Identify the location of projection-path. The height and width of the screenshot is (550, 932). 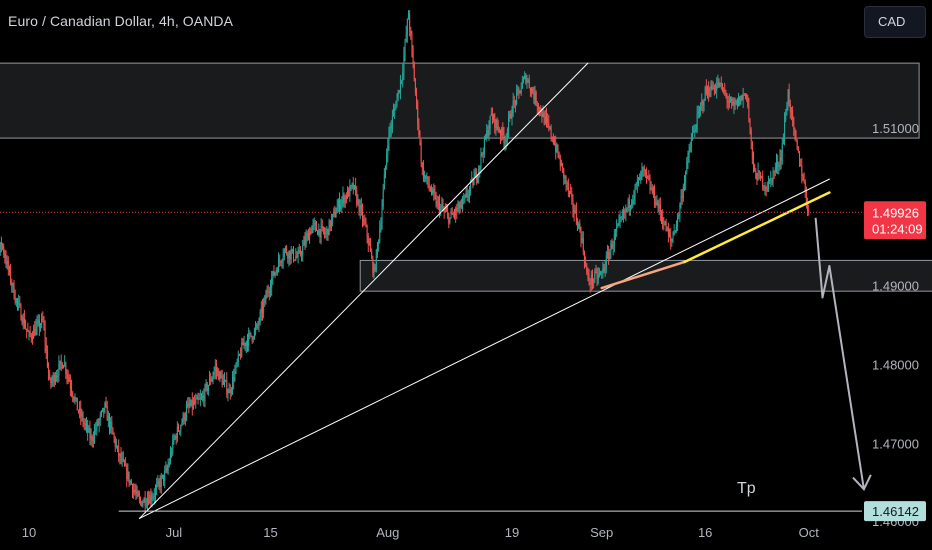
(839, 353).